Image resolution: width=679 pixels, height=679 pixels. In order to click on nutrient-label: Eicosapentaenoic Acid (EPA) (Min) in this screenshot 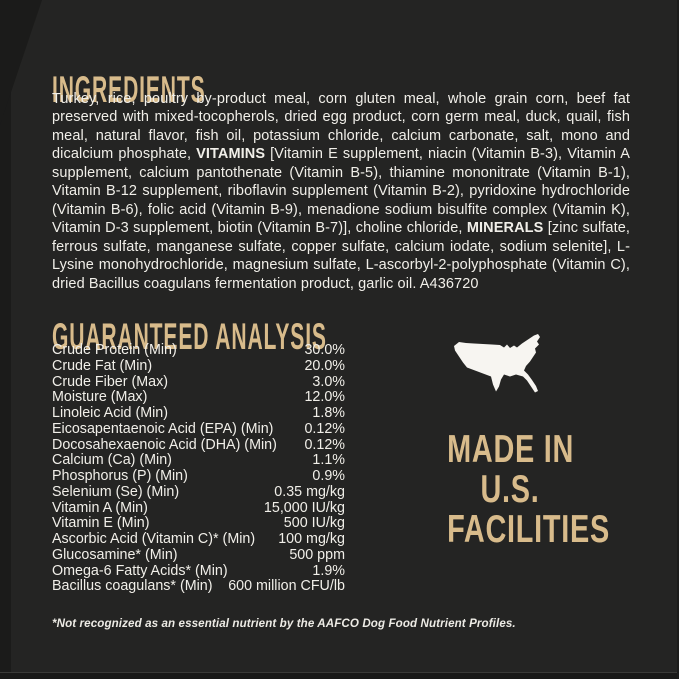, I will do `click(163, 428)`.